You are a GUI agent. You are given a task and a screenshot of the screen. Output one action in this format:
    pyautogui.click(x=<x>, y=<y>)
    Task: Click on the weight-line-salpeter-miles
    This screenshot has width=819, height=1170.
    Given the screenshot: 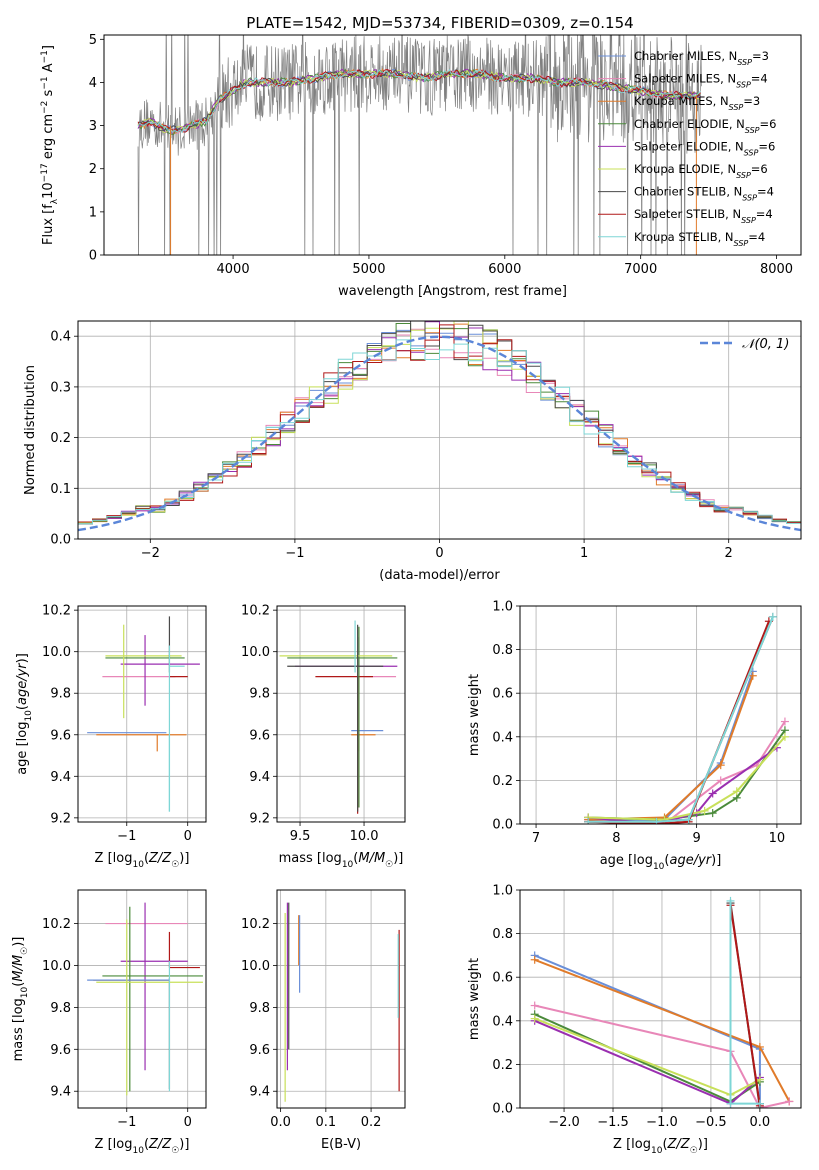 What is the action you would take?
    pyautogui.click(x=662, y=1056)
    